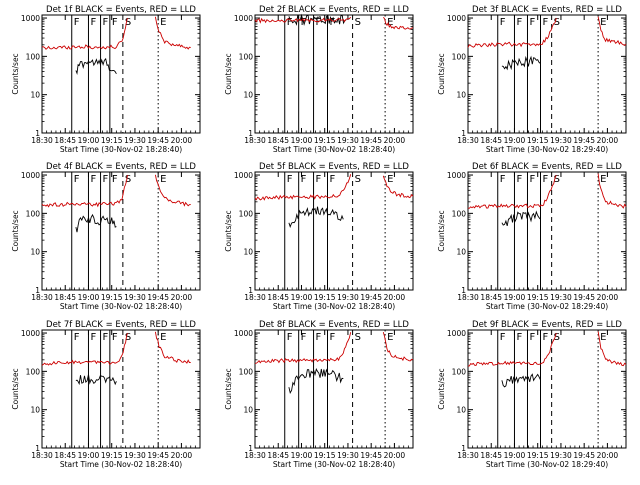 The width and height of the screenshot is (640, 485). I want to click on events-series-line, so click(317, 19).